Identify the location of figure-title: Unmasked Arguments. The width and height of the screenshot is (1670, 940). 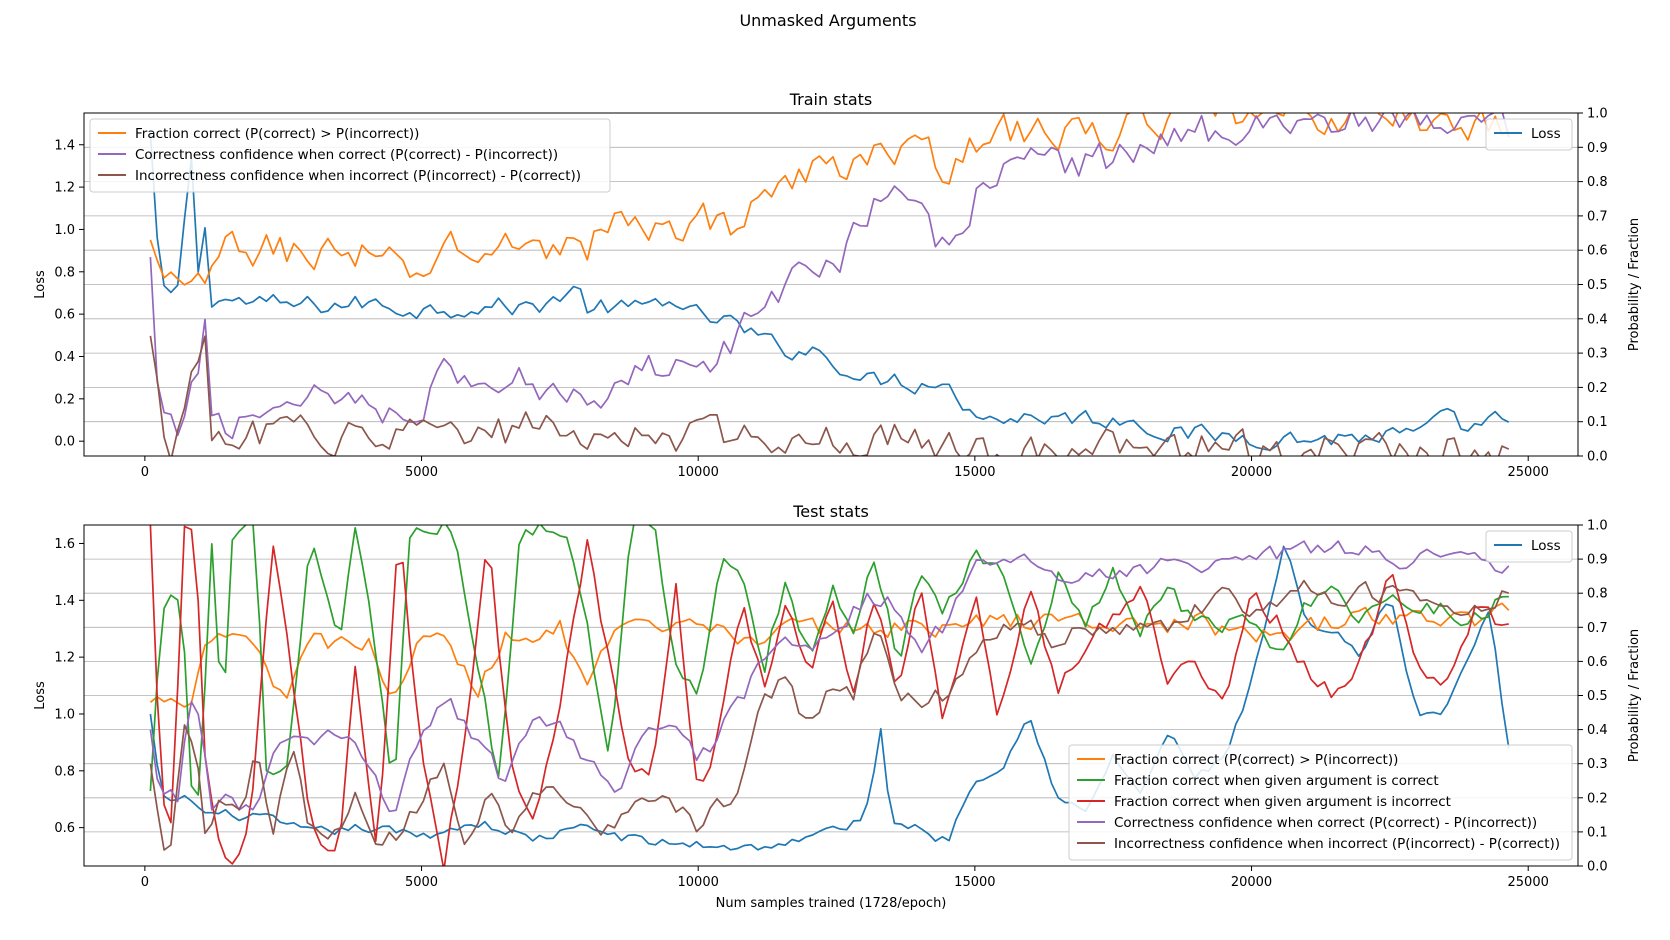
(827, 20).